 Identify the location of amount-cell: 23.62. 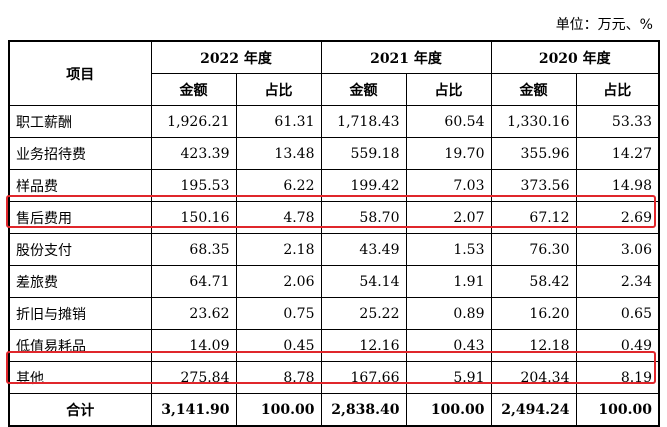
(193, 313).